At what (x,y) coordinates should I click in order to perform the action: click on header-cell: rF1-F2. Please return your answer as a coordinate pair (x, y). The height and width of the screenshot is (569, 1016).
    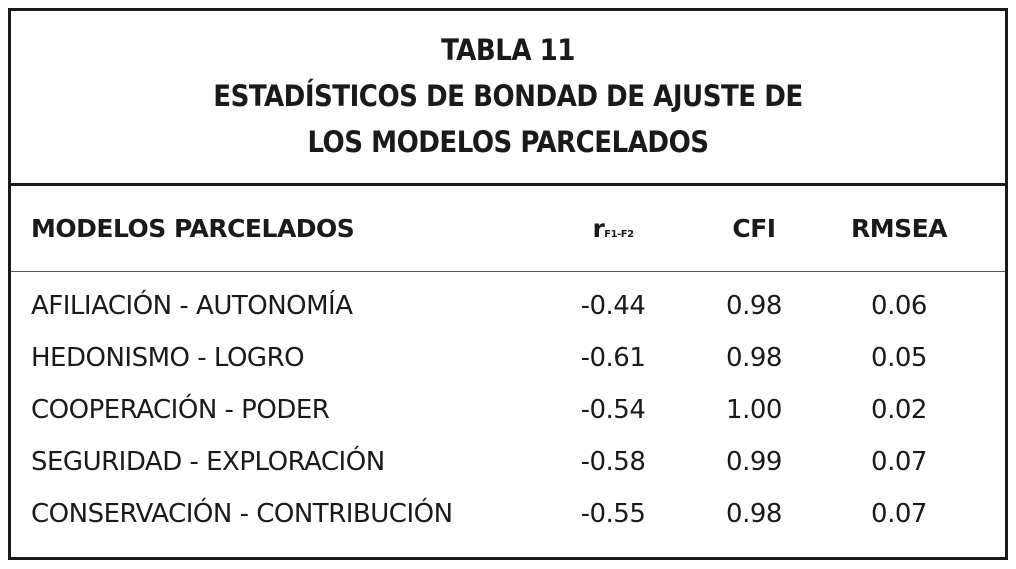
    Looking at the image, I should click on (613, 228).